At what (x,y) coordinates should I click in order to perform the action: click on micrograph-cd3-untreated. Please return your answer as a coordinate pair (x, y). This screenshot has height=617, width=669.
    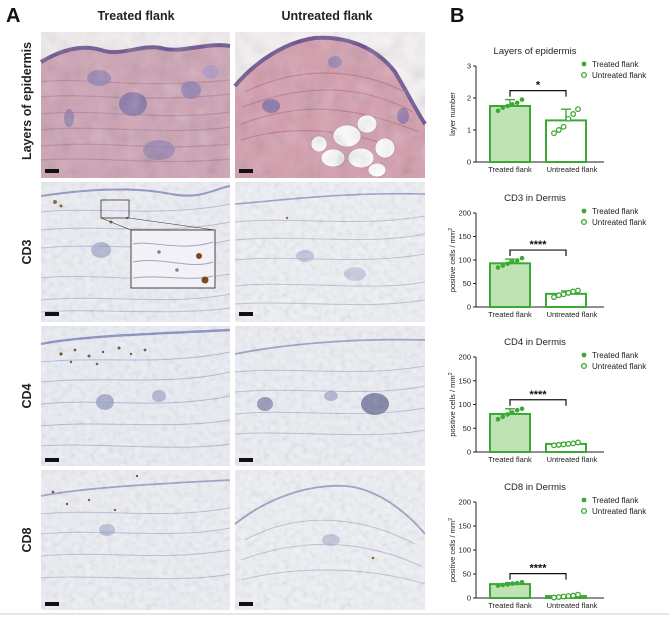
    Looking at the image, I should click on (330, 252).